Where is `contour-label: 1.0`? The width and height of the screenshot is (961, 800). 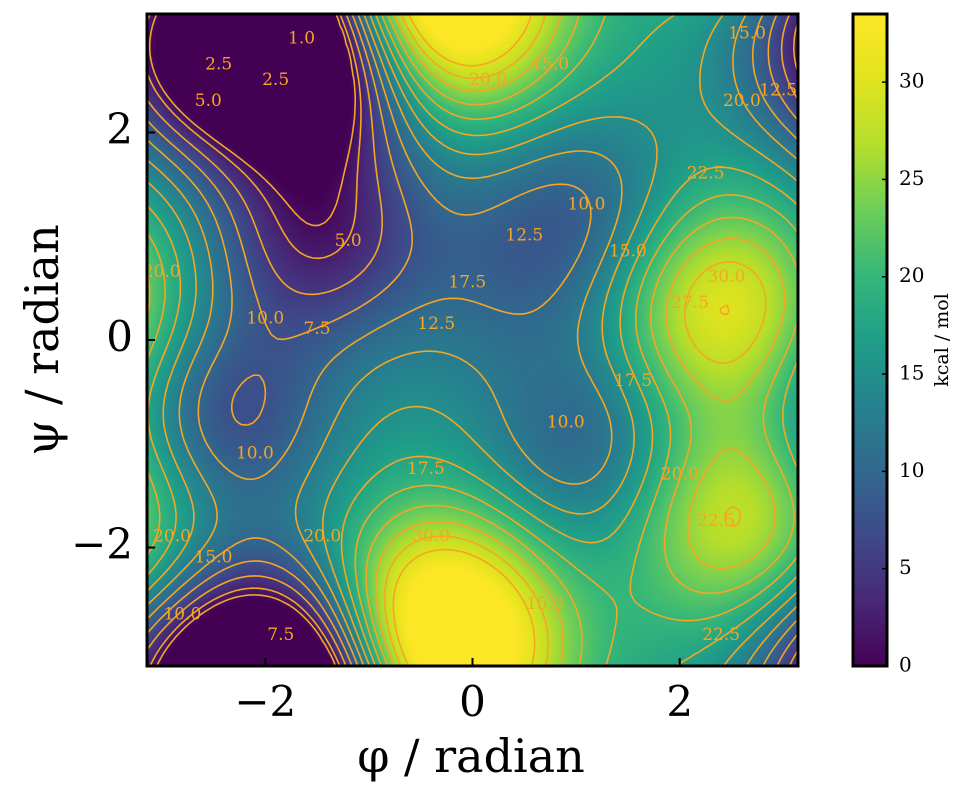 contour-label: 1.0 is located at coordinates (301, 39).